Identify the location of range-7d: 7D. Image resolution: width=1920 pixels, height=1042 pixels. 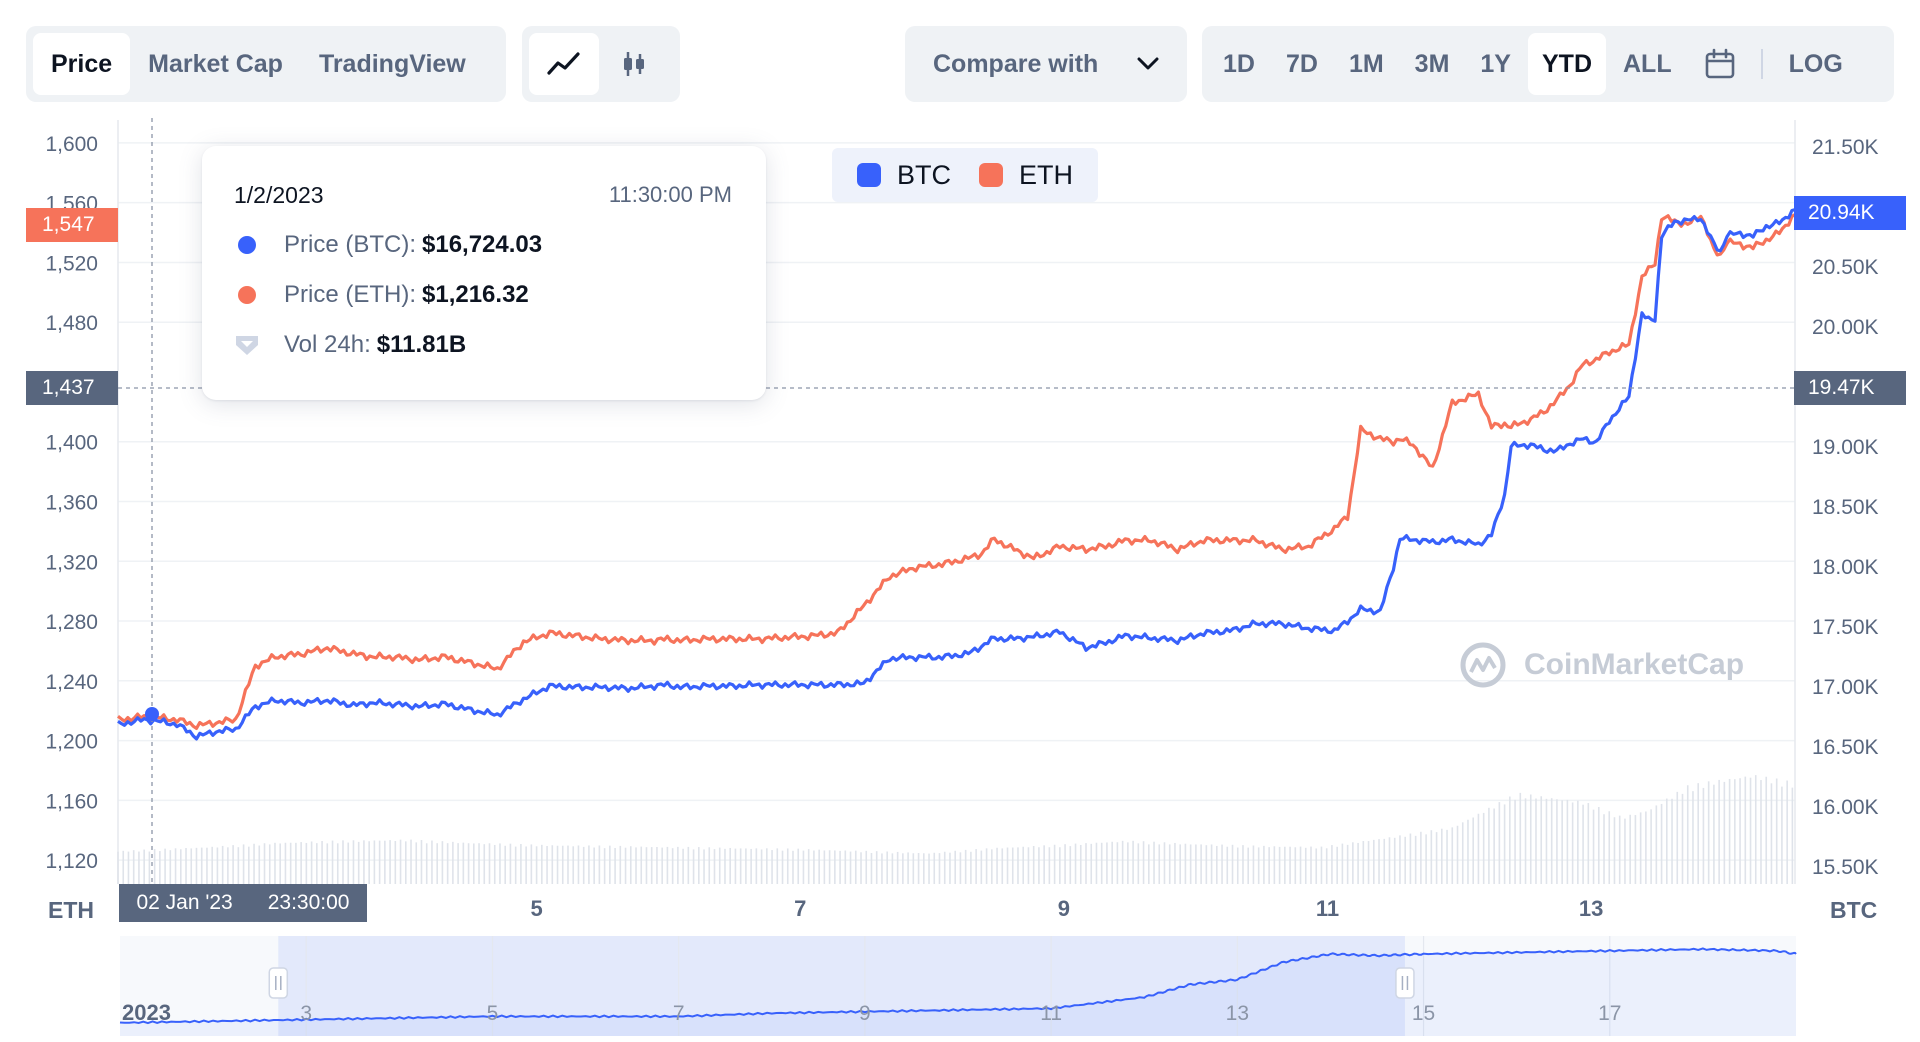
(1301, 63).